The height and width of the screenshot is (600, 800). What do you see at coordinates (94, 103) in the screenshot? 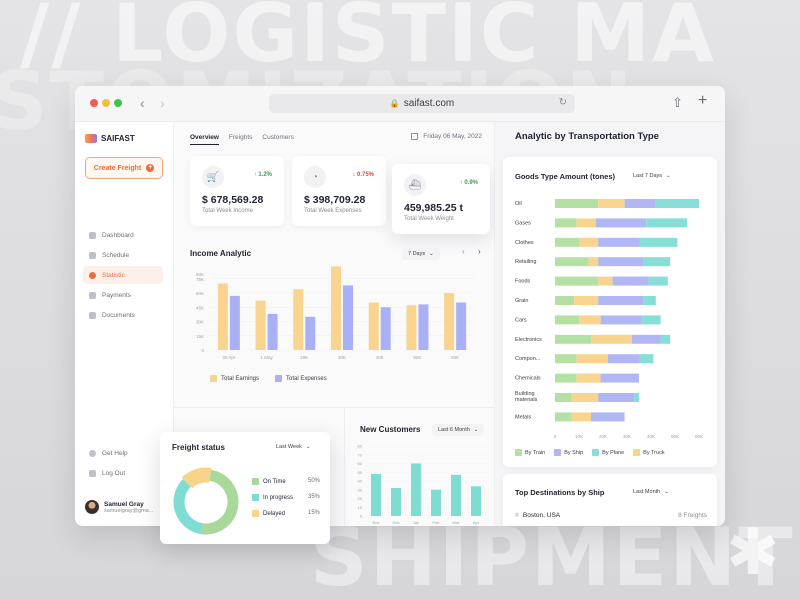
I see `close-window-button` at bounding box center [94, 103].